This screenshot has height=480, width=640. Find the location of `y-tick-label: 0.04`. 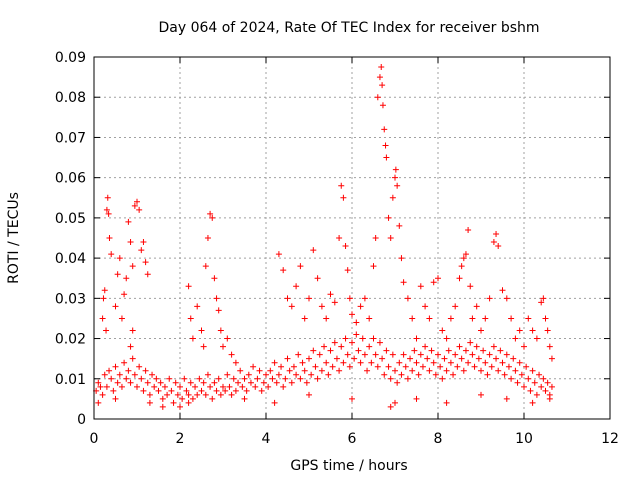

y-tick-label: 0.04 is located at coordinates (70, 259).